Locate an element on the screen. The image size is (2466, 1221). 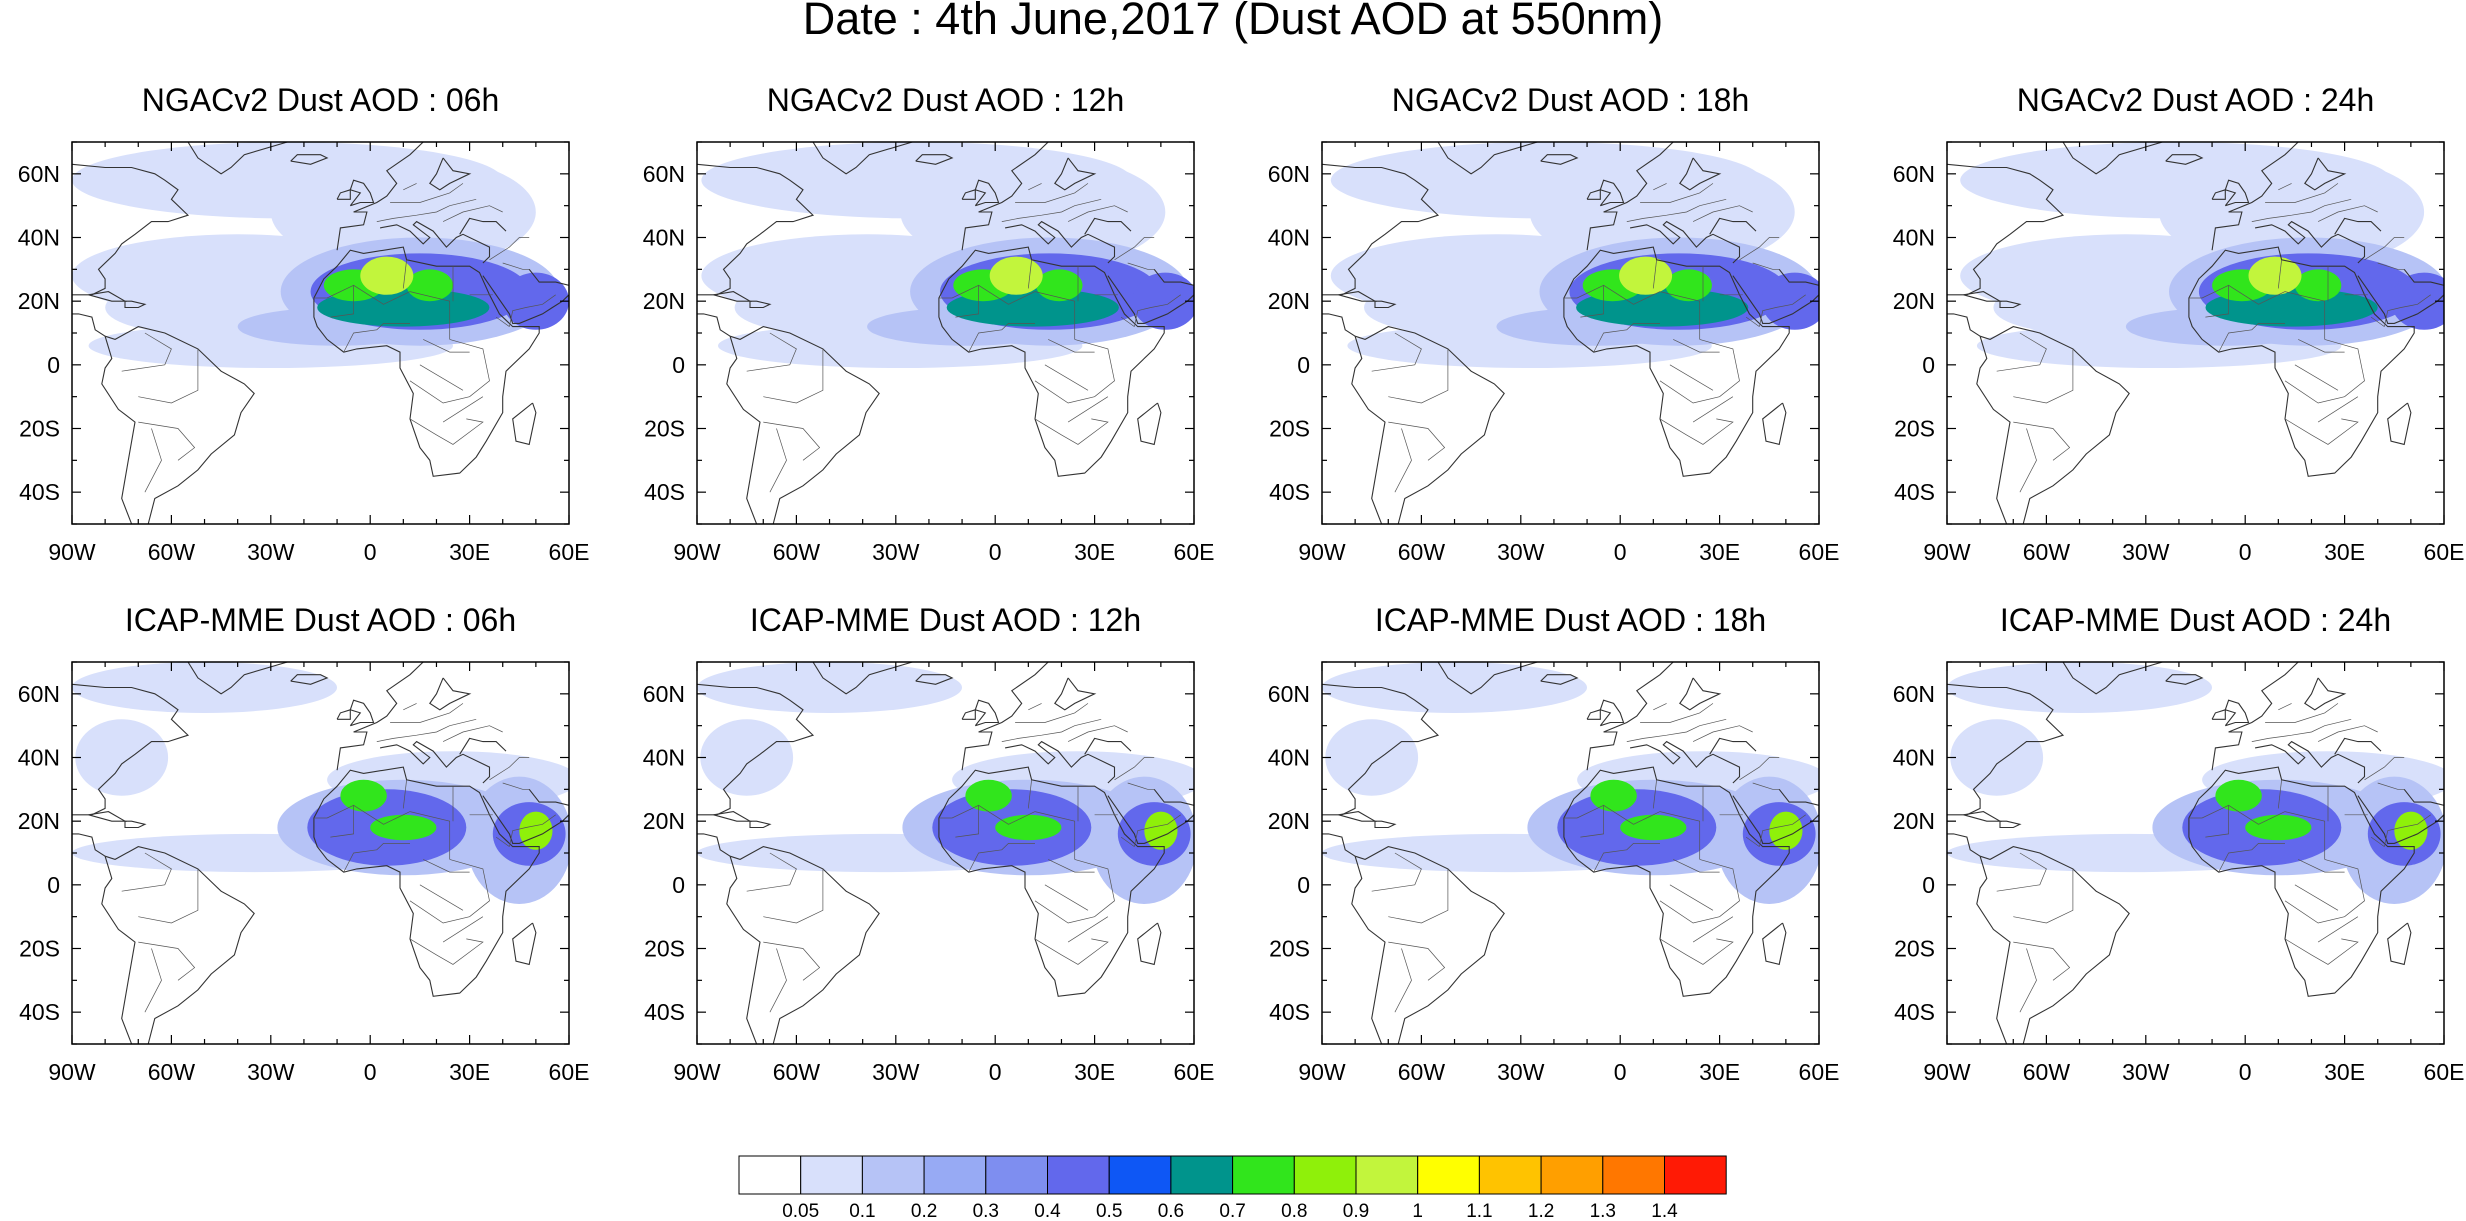
colorbar-label: 1.3 is located at coordinates (1603, 1211).